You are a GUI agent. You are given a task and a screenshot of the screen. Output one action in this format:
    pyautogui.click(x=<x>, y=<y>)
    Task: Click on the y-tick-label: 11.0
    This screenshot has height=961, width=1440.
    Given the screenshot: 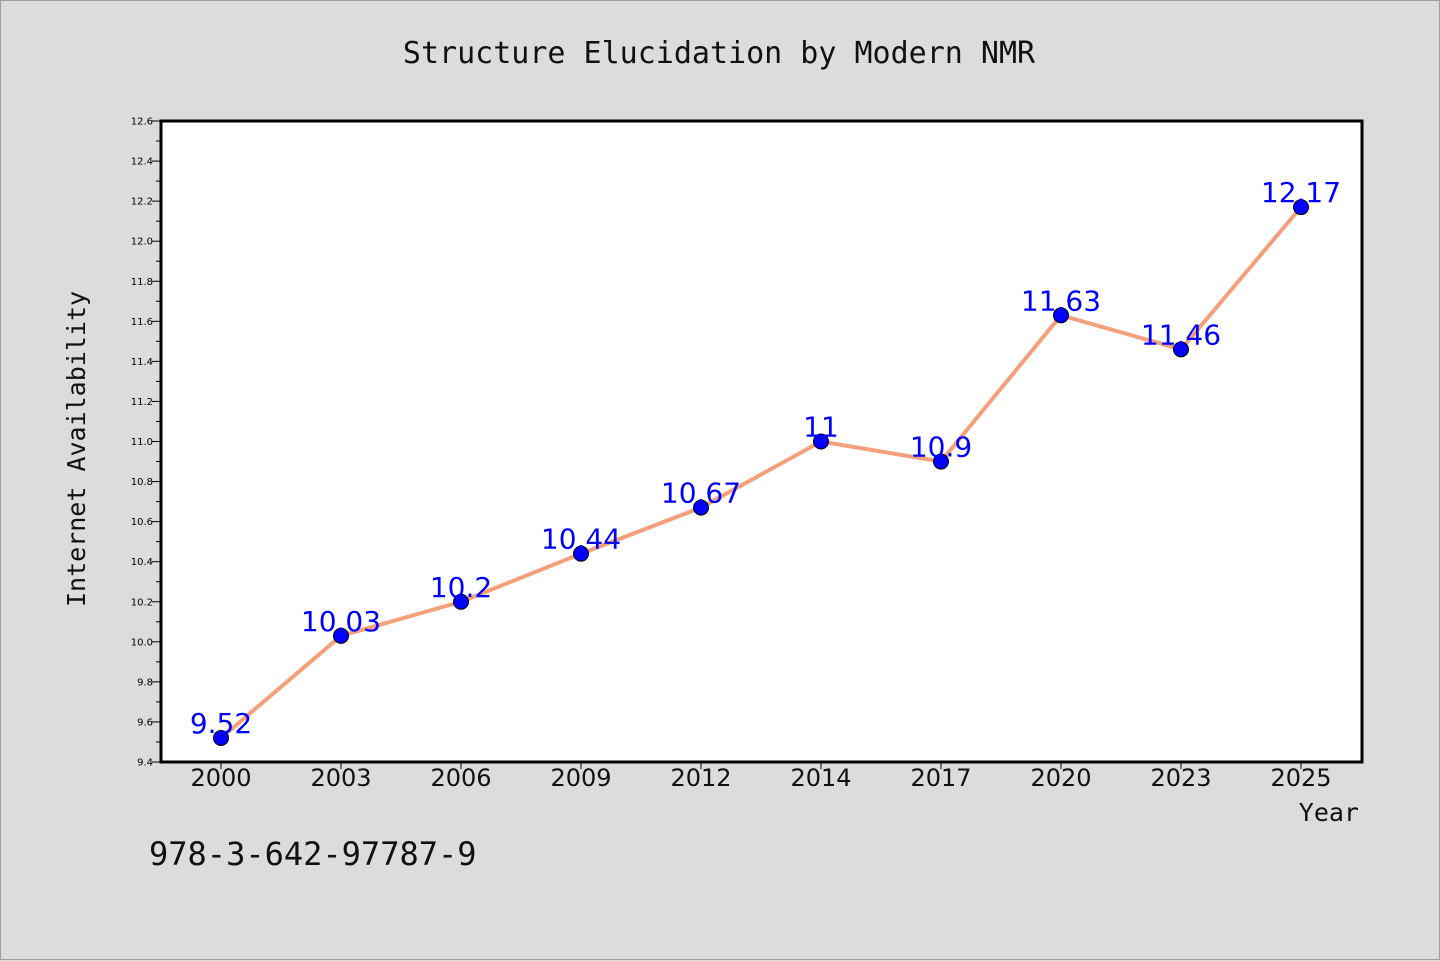 What is the action you would take?
    pyautogui.click(x=142, y=442)
    